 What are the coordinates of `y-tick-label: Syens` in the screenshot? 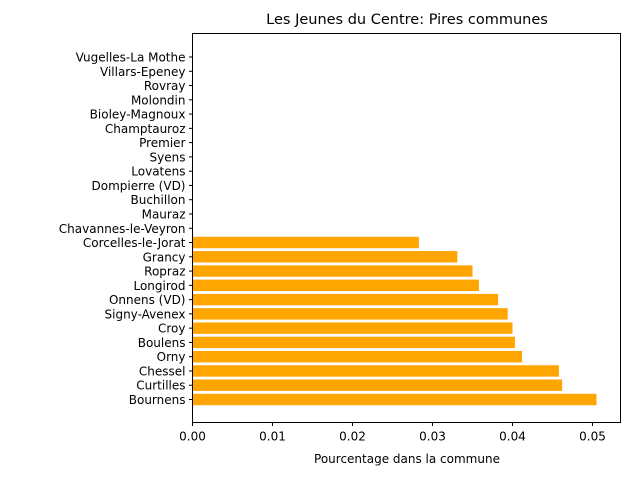 It's located at (168, 157).